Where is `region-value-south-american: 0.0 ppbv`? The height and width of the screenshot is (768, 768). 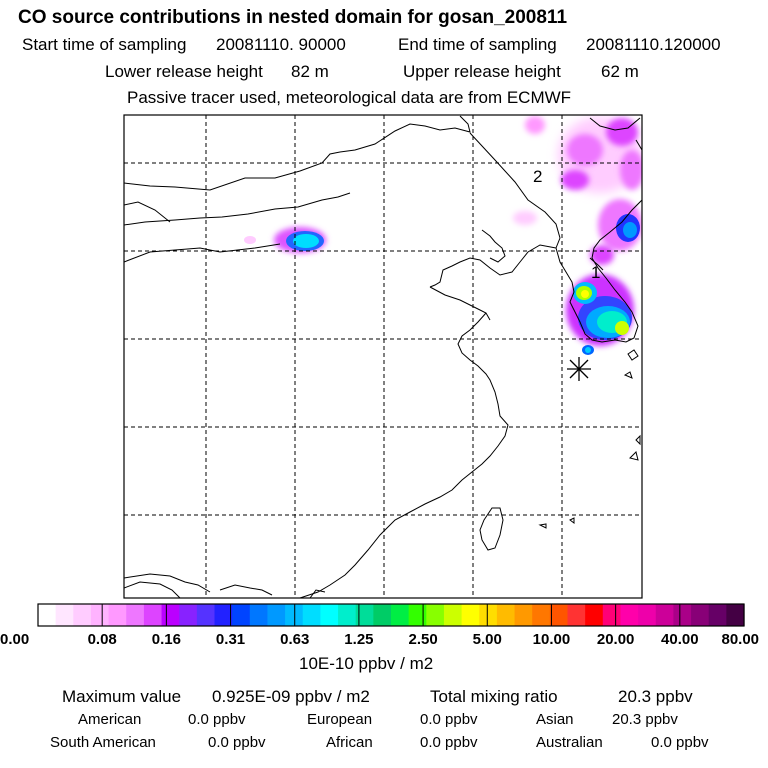 region-value-south-american: 0.0 ppbv is located at coordinates (237, 742).